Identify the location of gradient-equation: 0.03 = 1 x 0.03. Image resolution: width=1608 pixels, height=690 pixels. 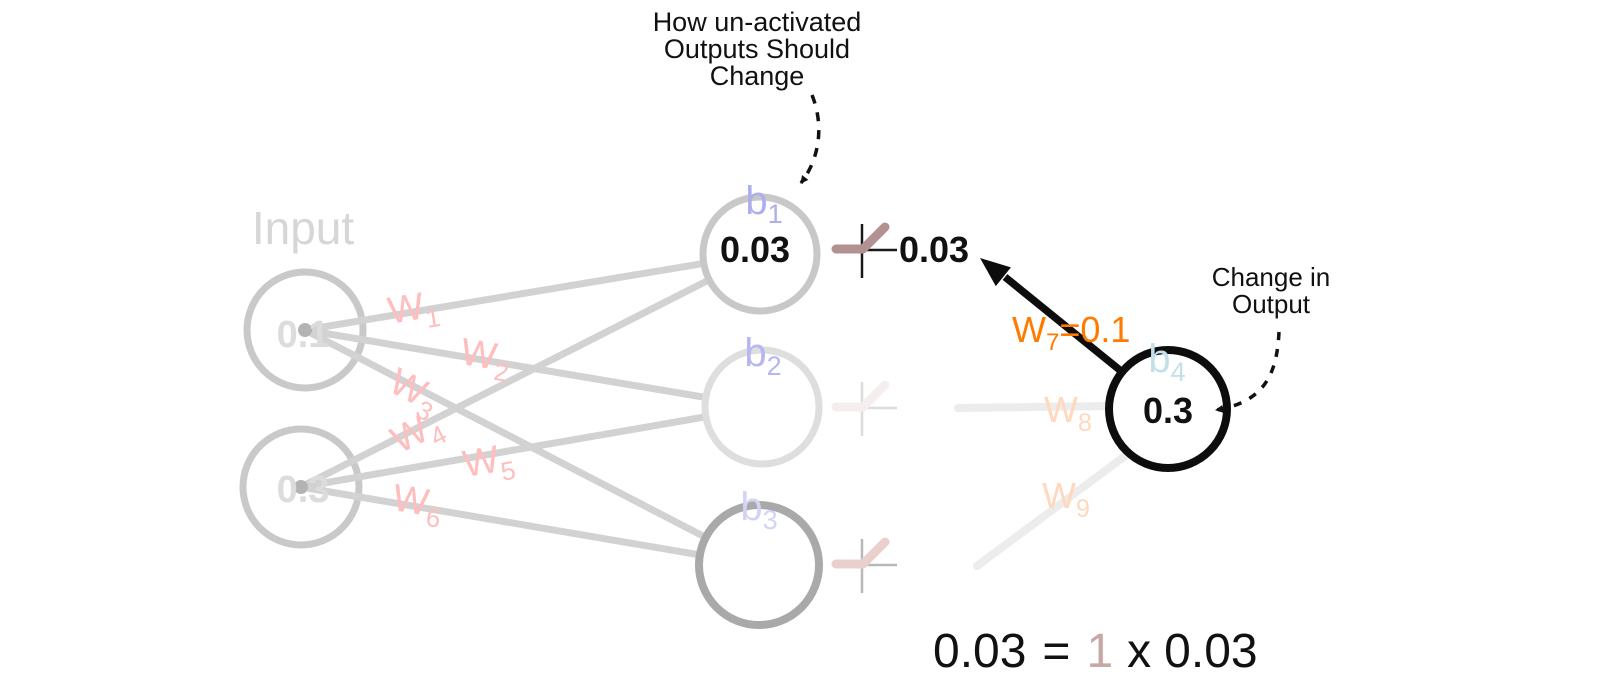
(1095, 651).